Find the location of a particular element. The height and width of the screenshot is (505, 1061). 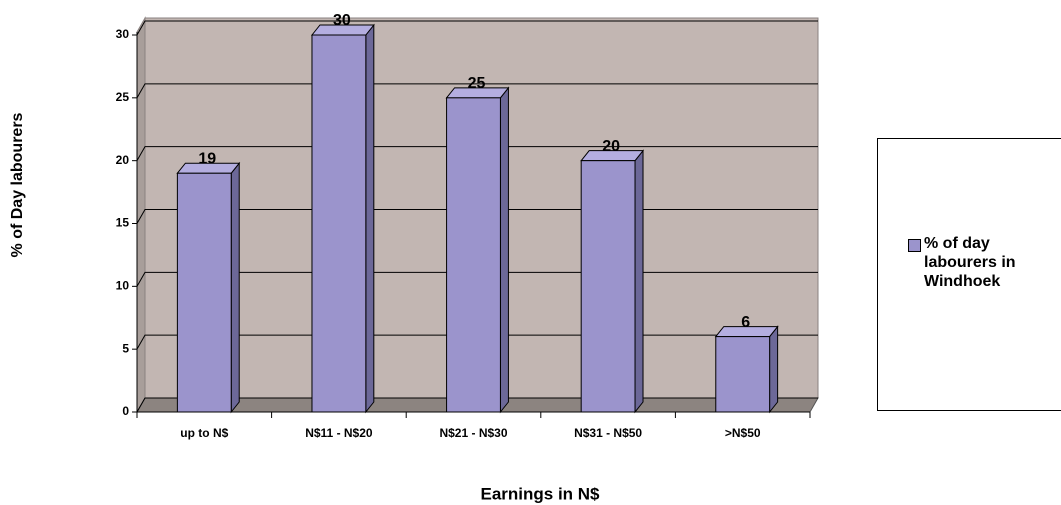

data-label: 30 is located at coordinates (342, 20).